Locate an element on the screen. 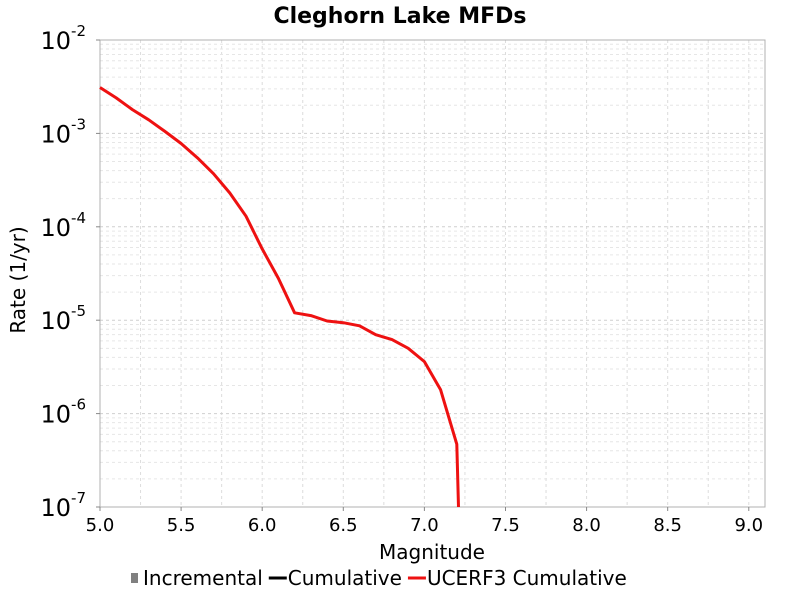 Image resolution: width=800 pixels, height=600 pixels. legend: Incremental Cumulative UCERF3 Cumulative is located at coordinates (379, 578).